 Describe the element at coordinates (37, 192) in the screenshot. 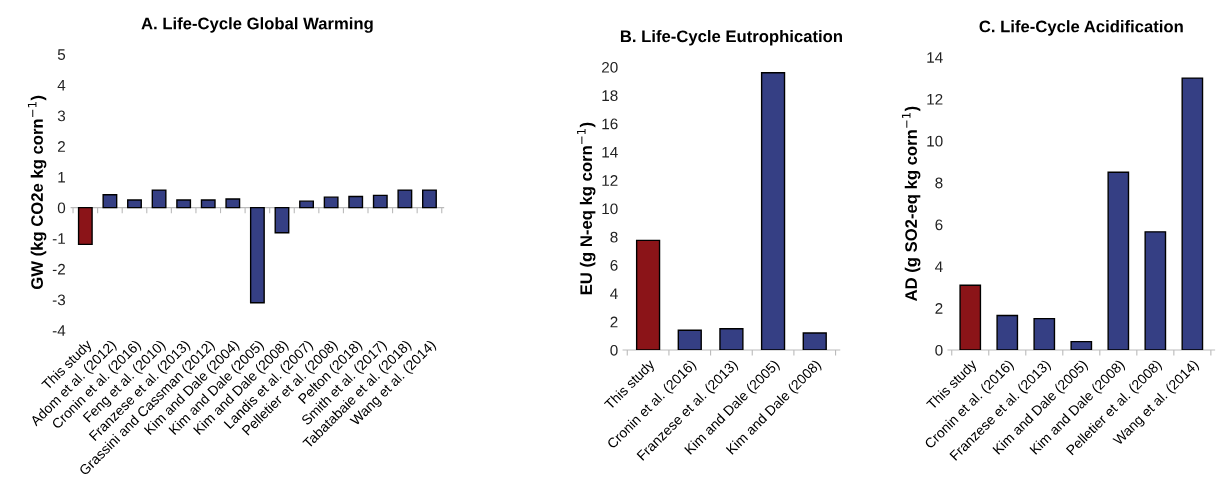

I see `y-axis-title: GW (kg CO2e kg corn$^{−1}$)` at that location.